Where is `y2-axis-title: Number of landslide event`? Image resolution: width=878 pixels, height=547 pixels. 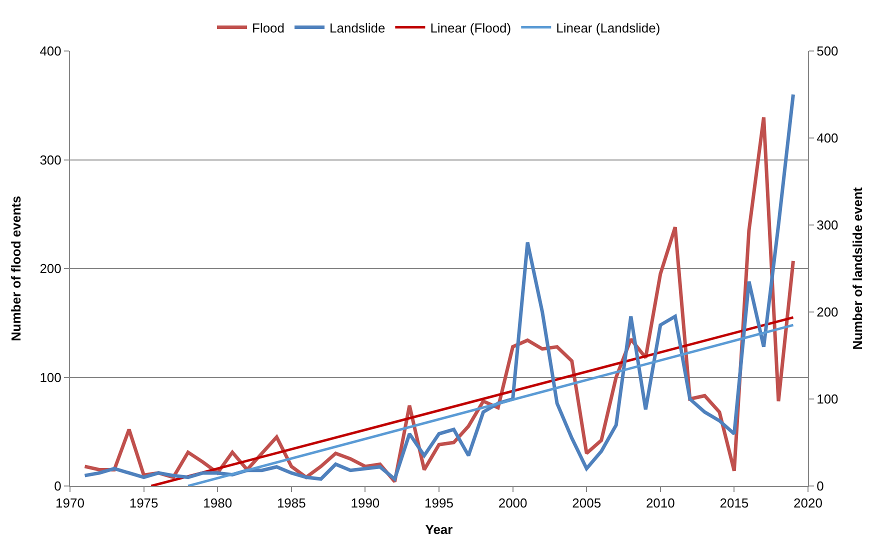
y2-axis-title: Number of landslide event is located at coordinates (857, 268).